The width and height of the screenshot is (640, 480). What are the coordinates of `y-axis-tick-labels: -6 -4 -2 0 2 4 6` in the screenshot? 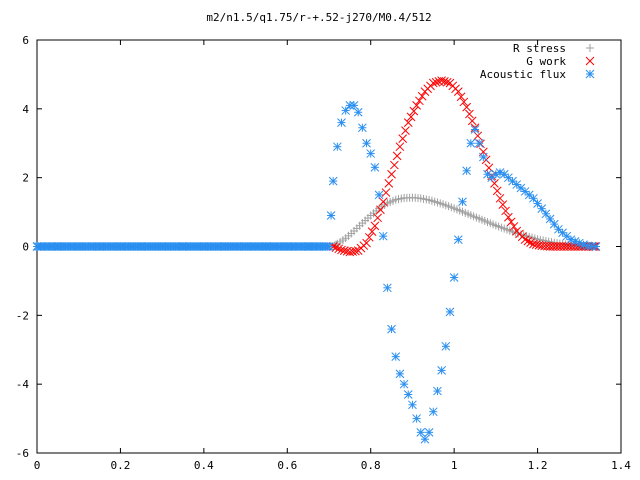 It's located at (23, 247).